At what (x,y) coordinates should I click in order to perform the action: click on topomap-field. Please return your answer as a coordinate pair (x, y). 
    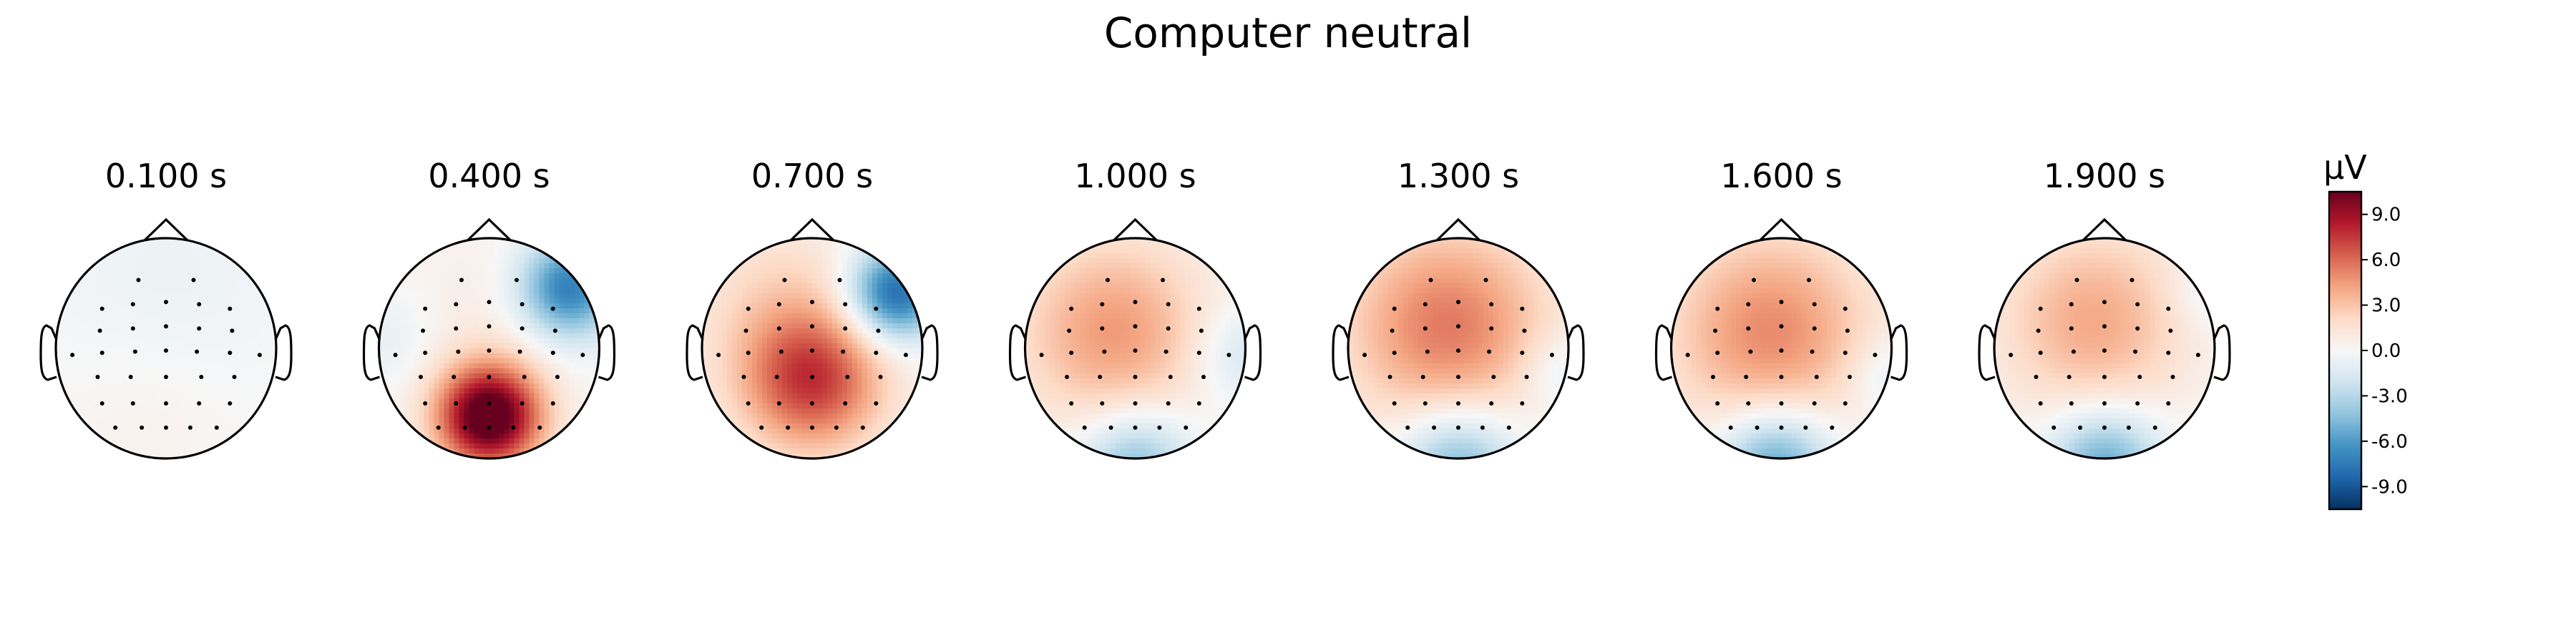
    Looking at the image, I should click on (812, 348).